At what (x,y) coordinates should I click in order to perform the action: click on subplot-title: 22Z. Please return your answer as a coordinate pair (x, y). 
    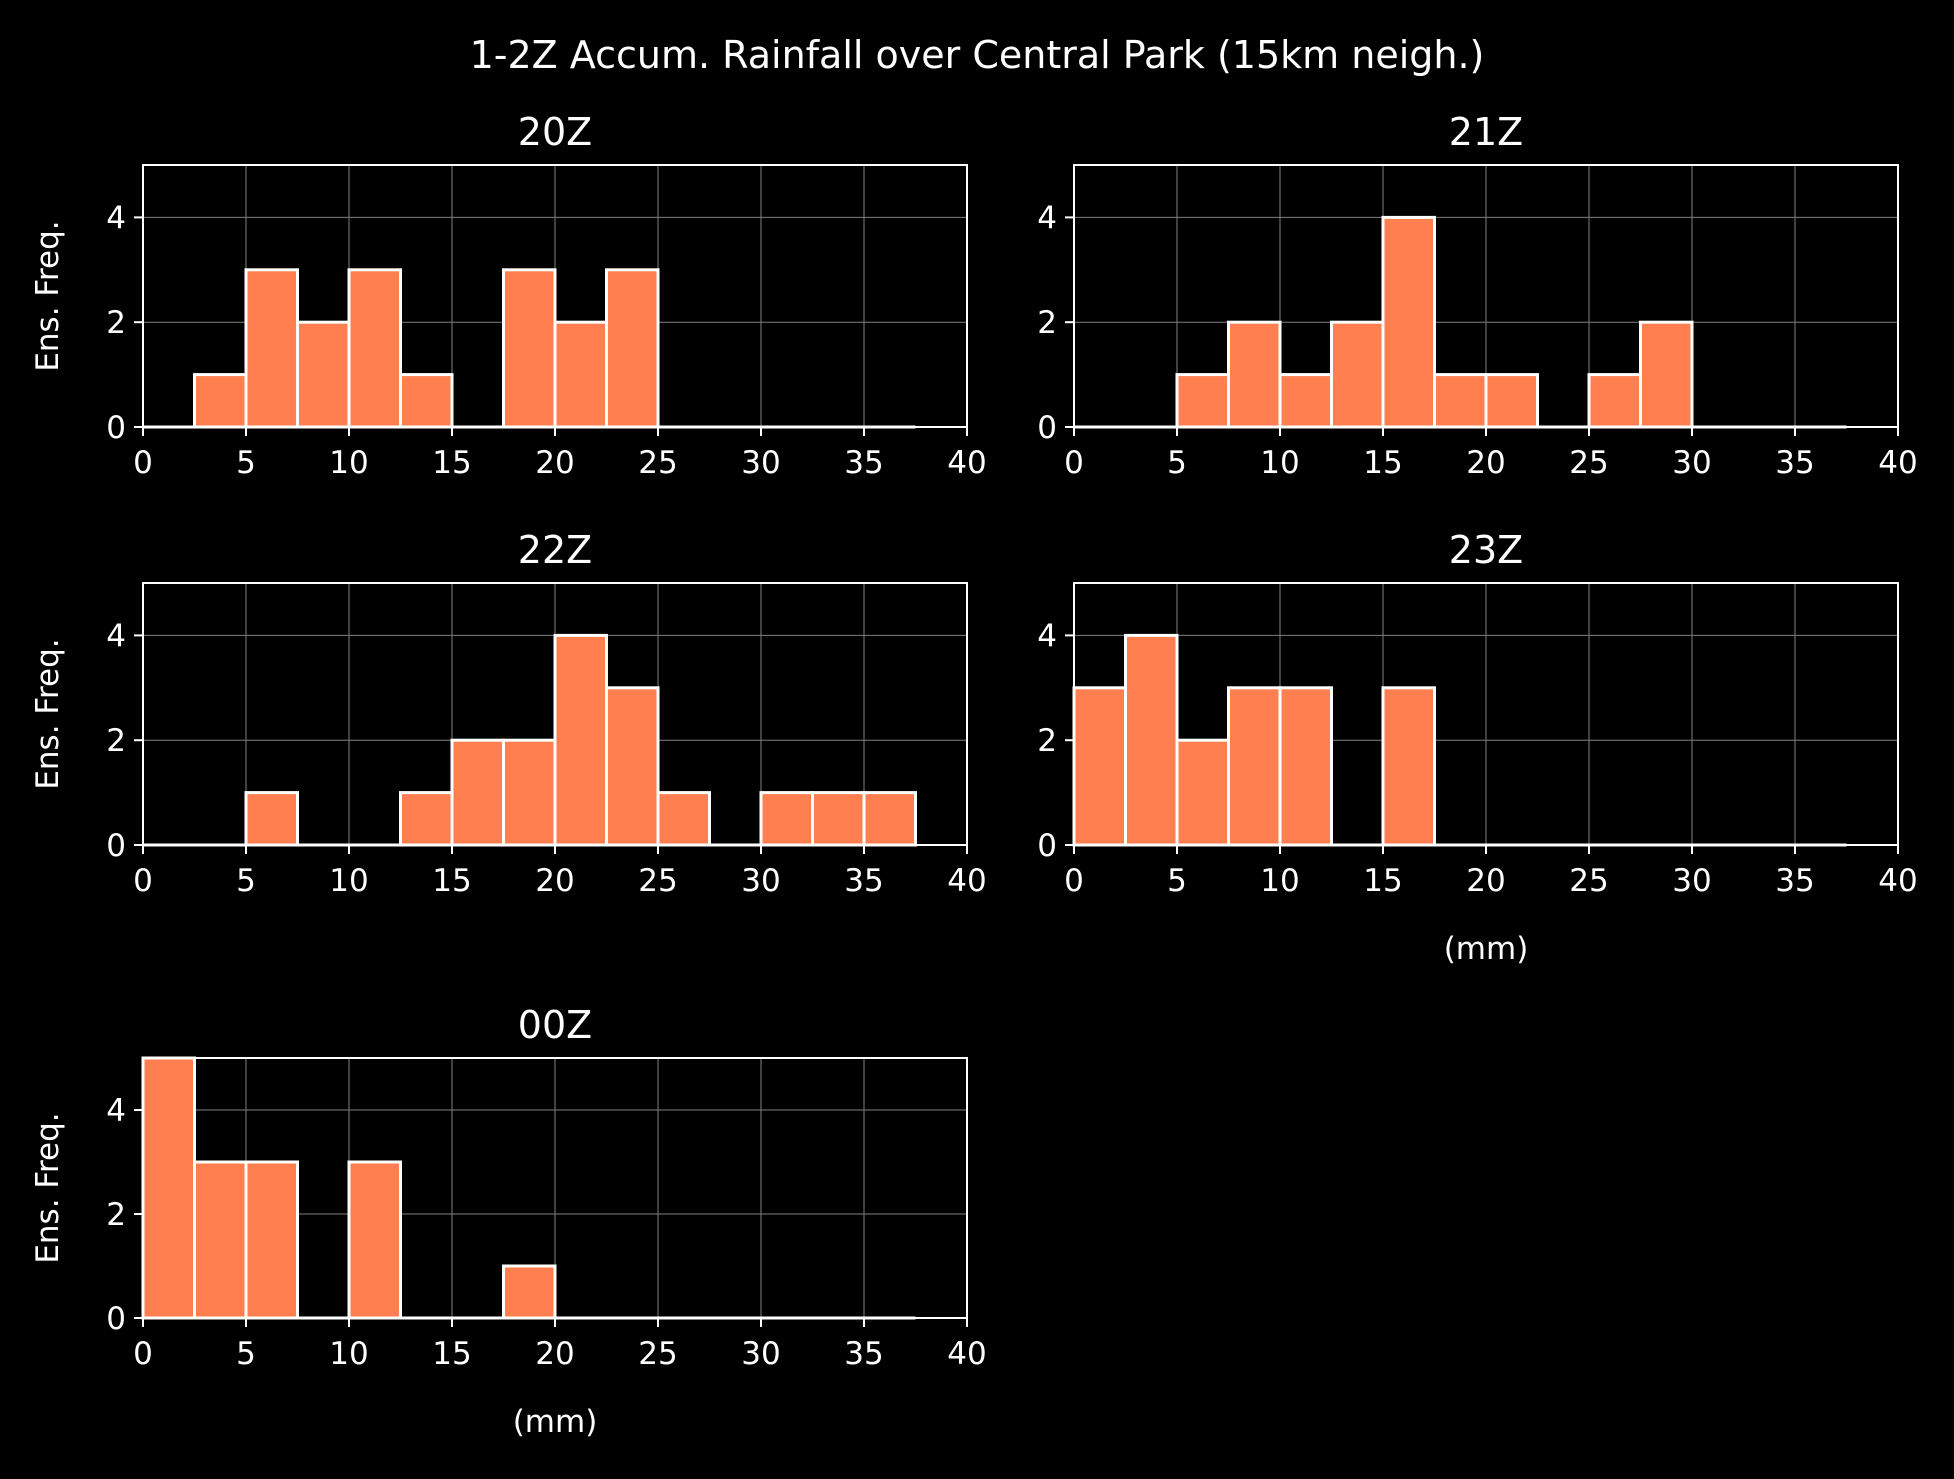
    Looking at the image, I should click on (555, 550).